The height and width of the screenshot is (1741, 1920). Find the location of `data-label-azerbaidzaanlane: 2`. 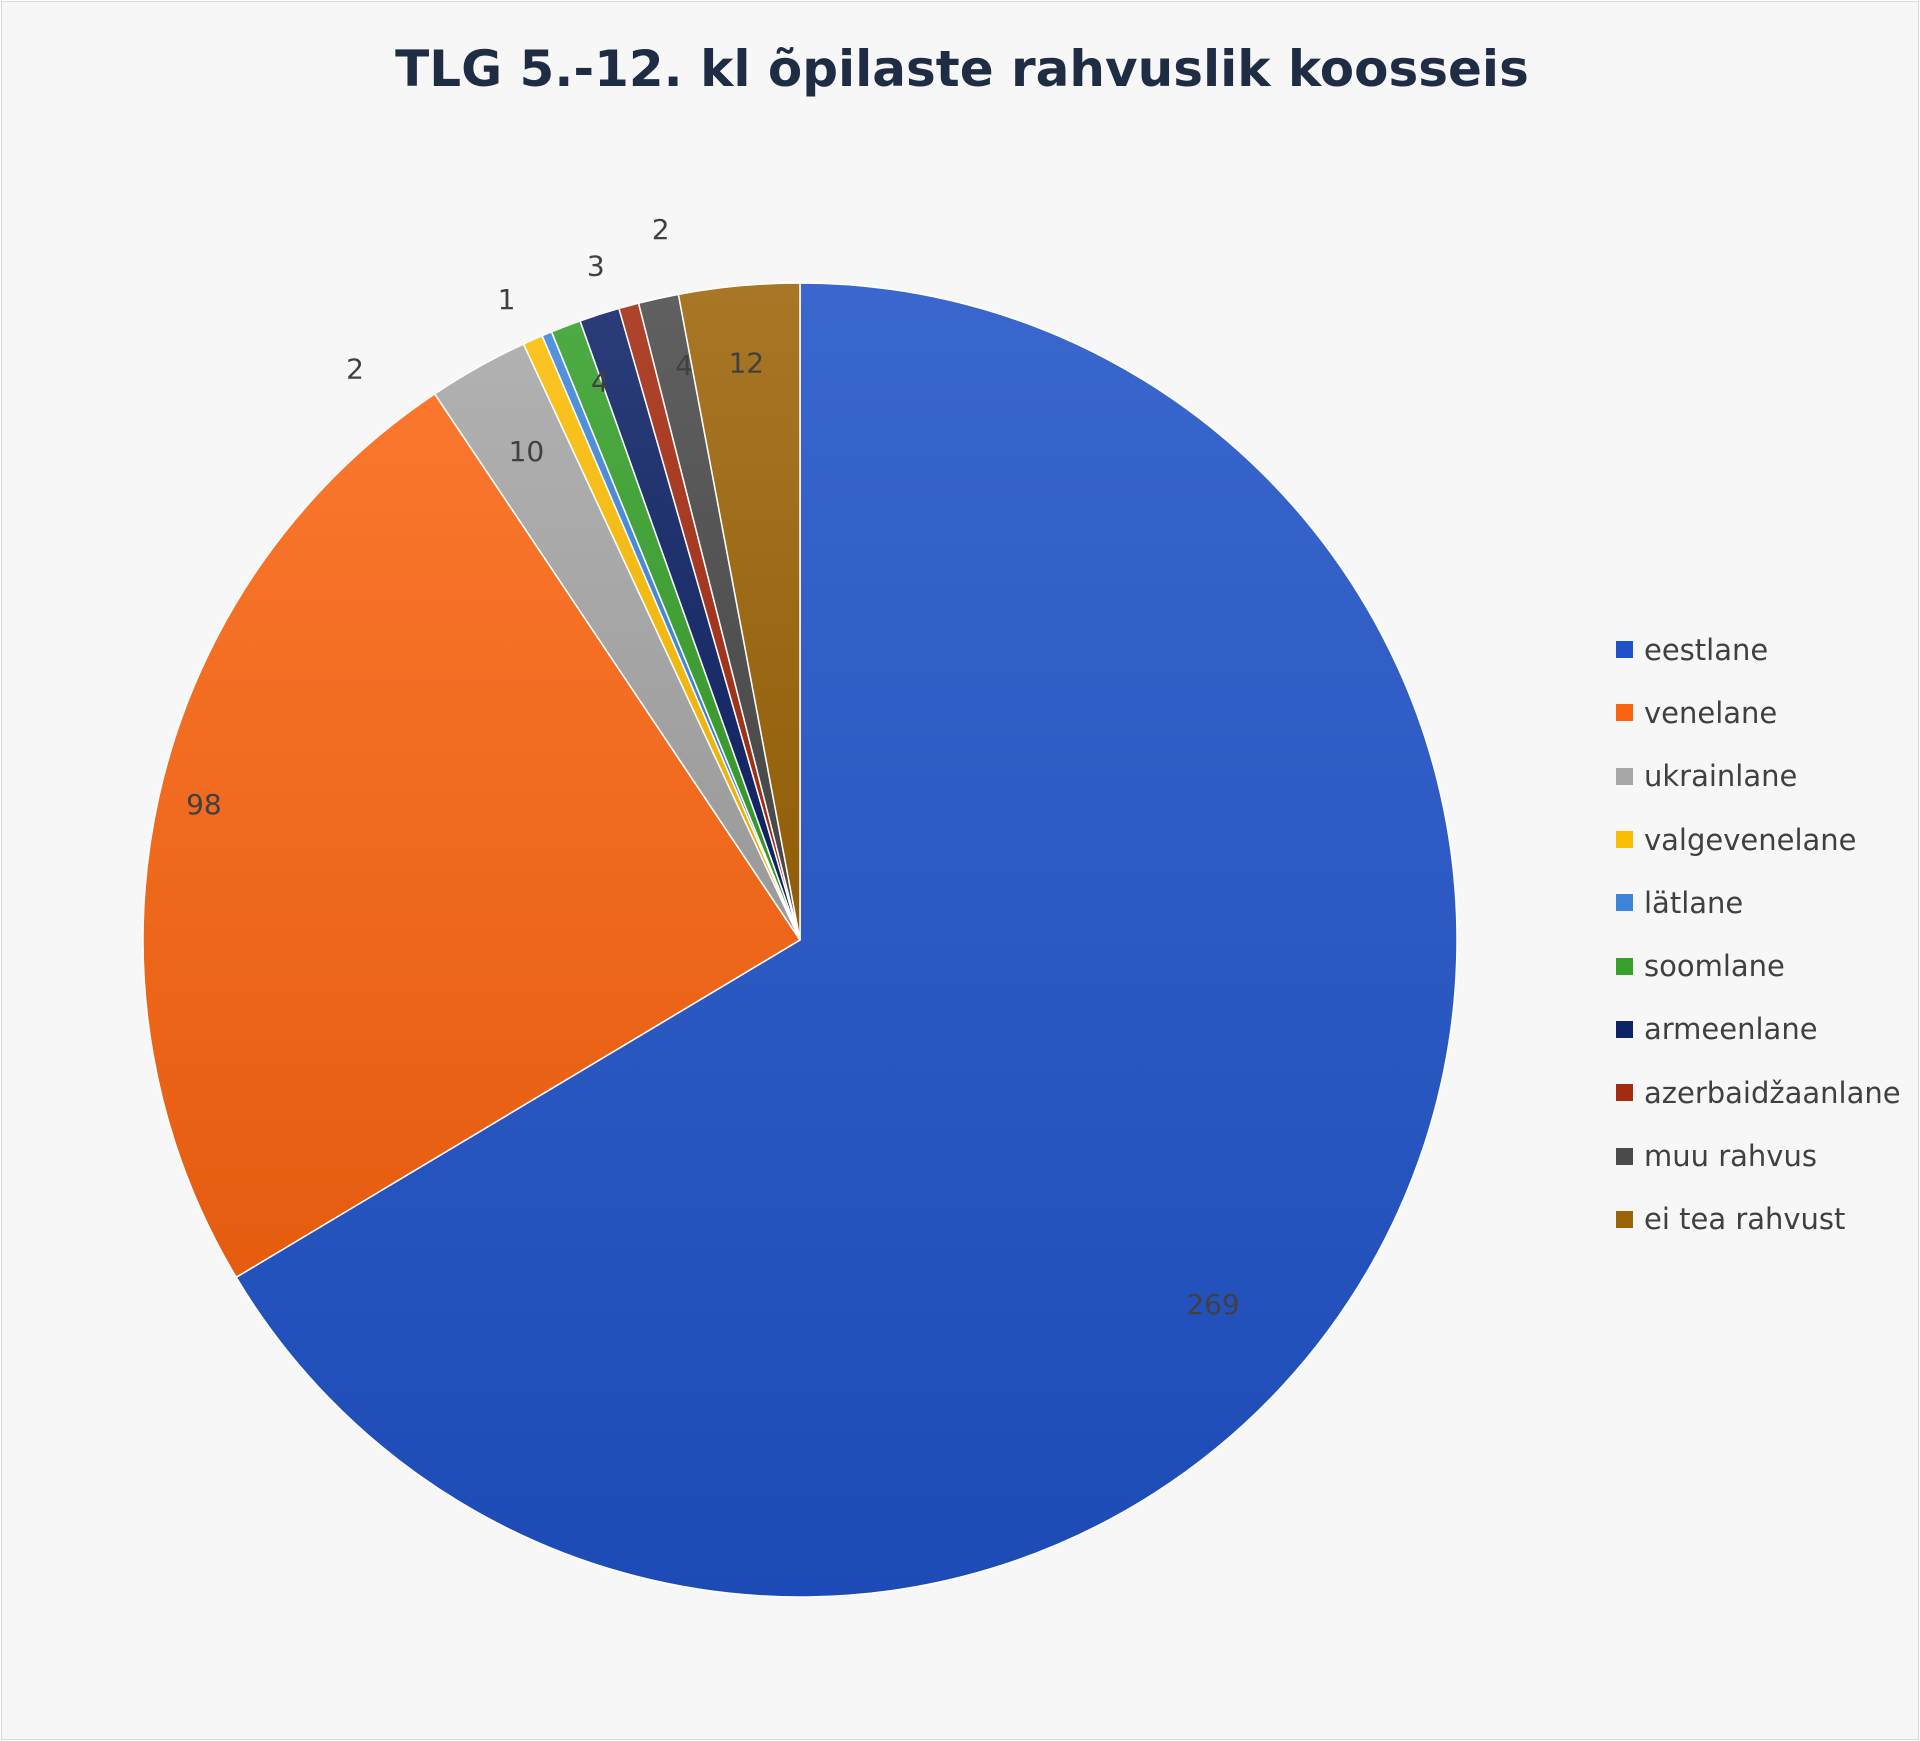

data-label-azerbaidzaanlane: 2 is located at coordinates (661, 229).